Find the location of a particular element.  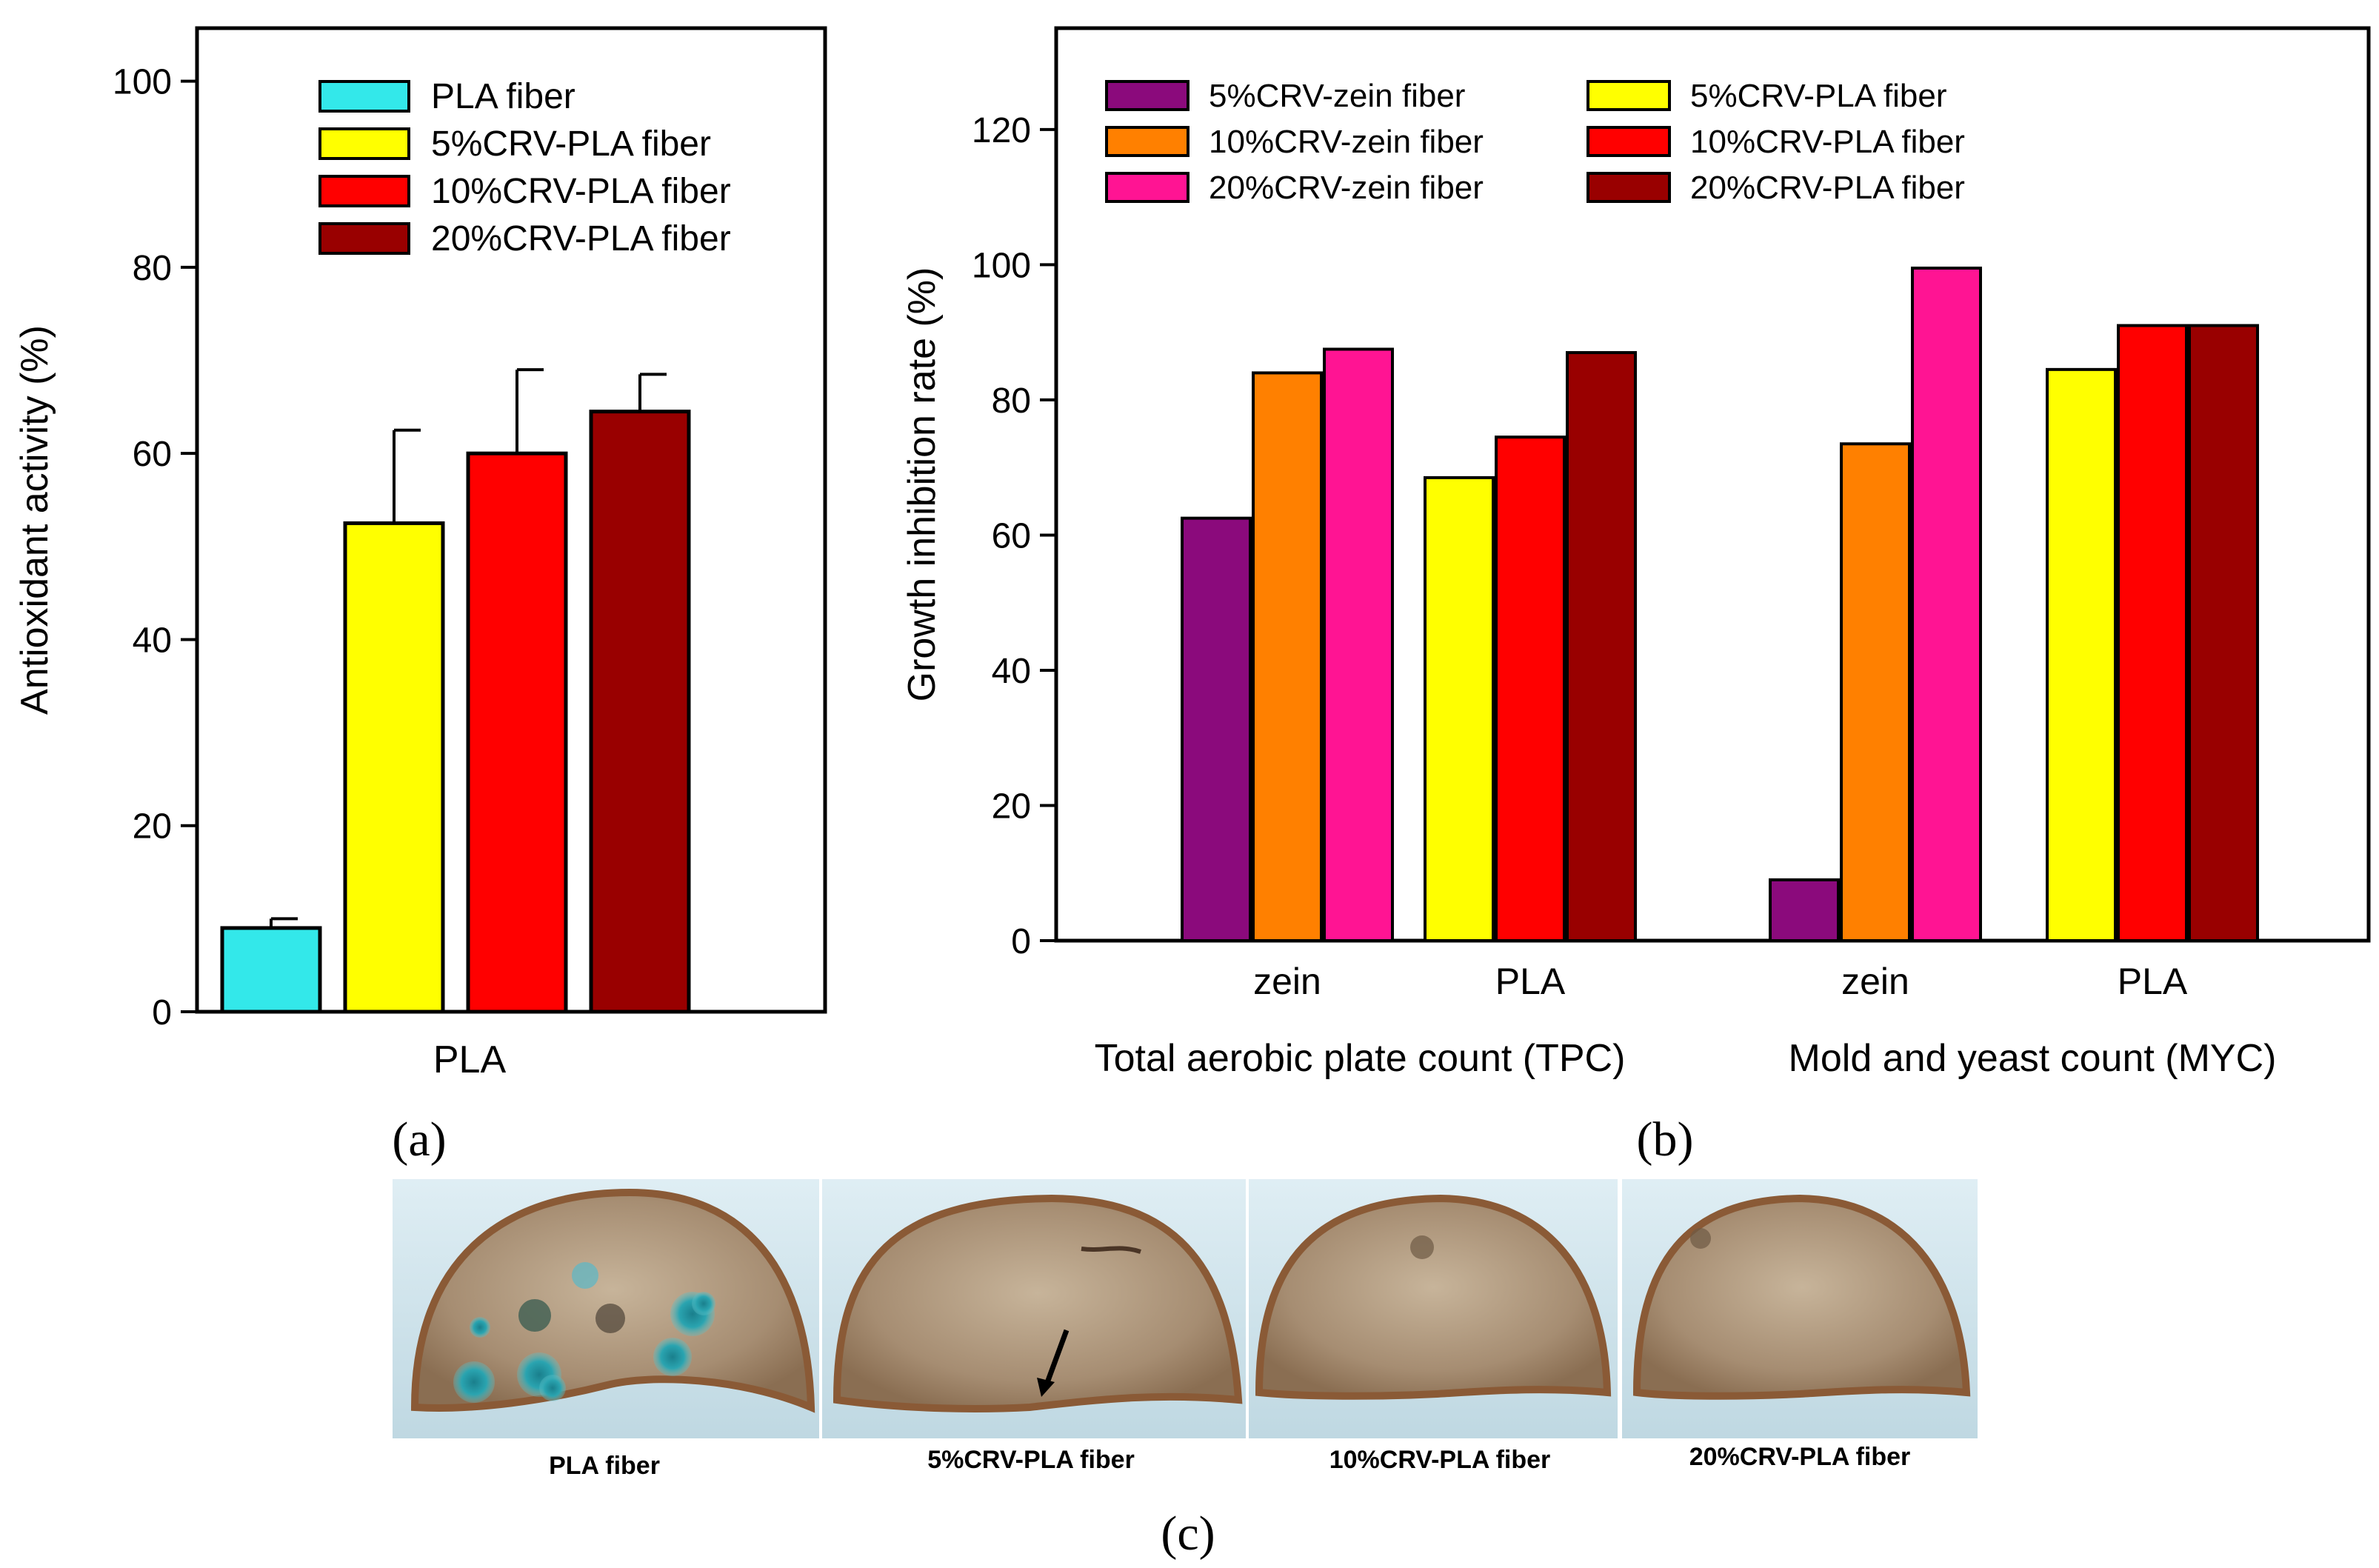

chart-b-ytick-label: 60 is located at coordinates (1011, 536).